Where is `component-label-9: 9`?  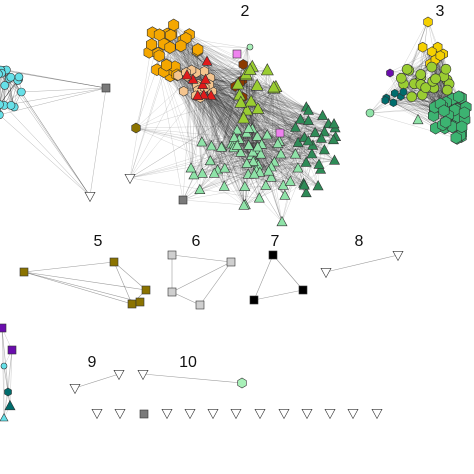
component-label-9: 9 is located at coordinates (92, 362).